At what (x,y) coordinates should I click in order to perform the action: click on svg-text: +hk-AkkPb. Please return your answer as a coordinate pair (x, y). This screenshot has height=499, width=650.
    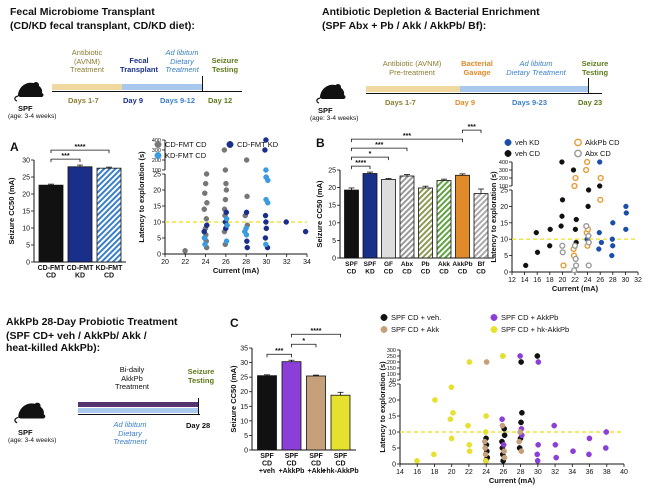
    Looking at the image, I should click on (340, 471).